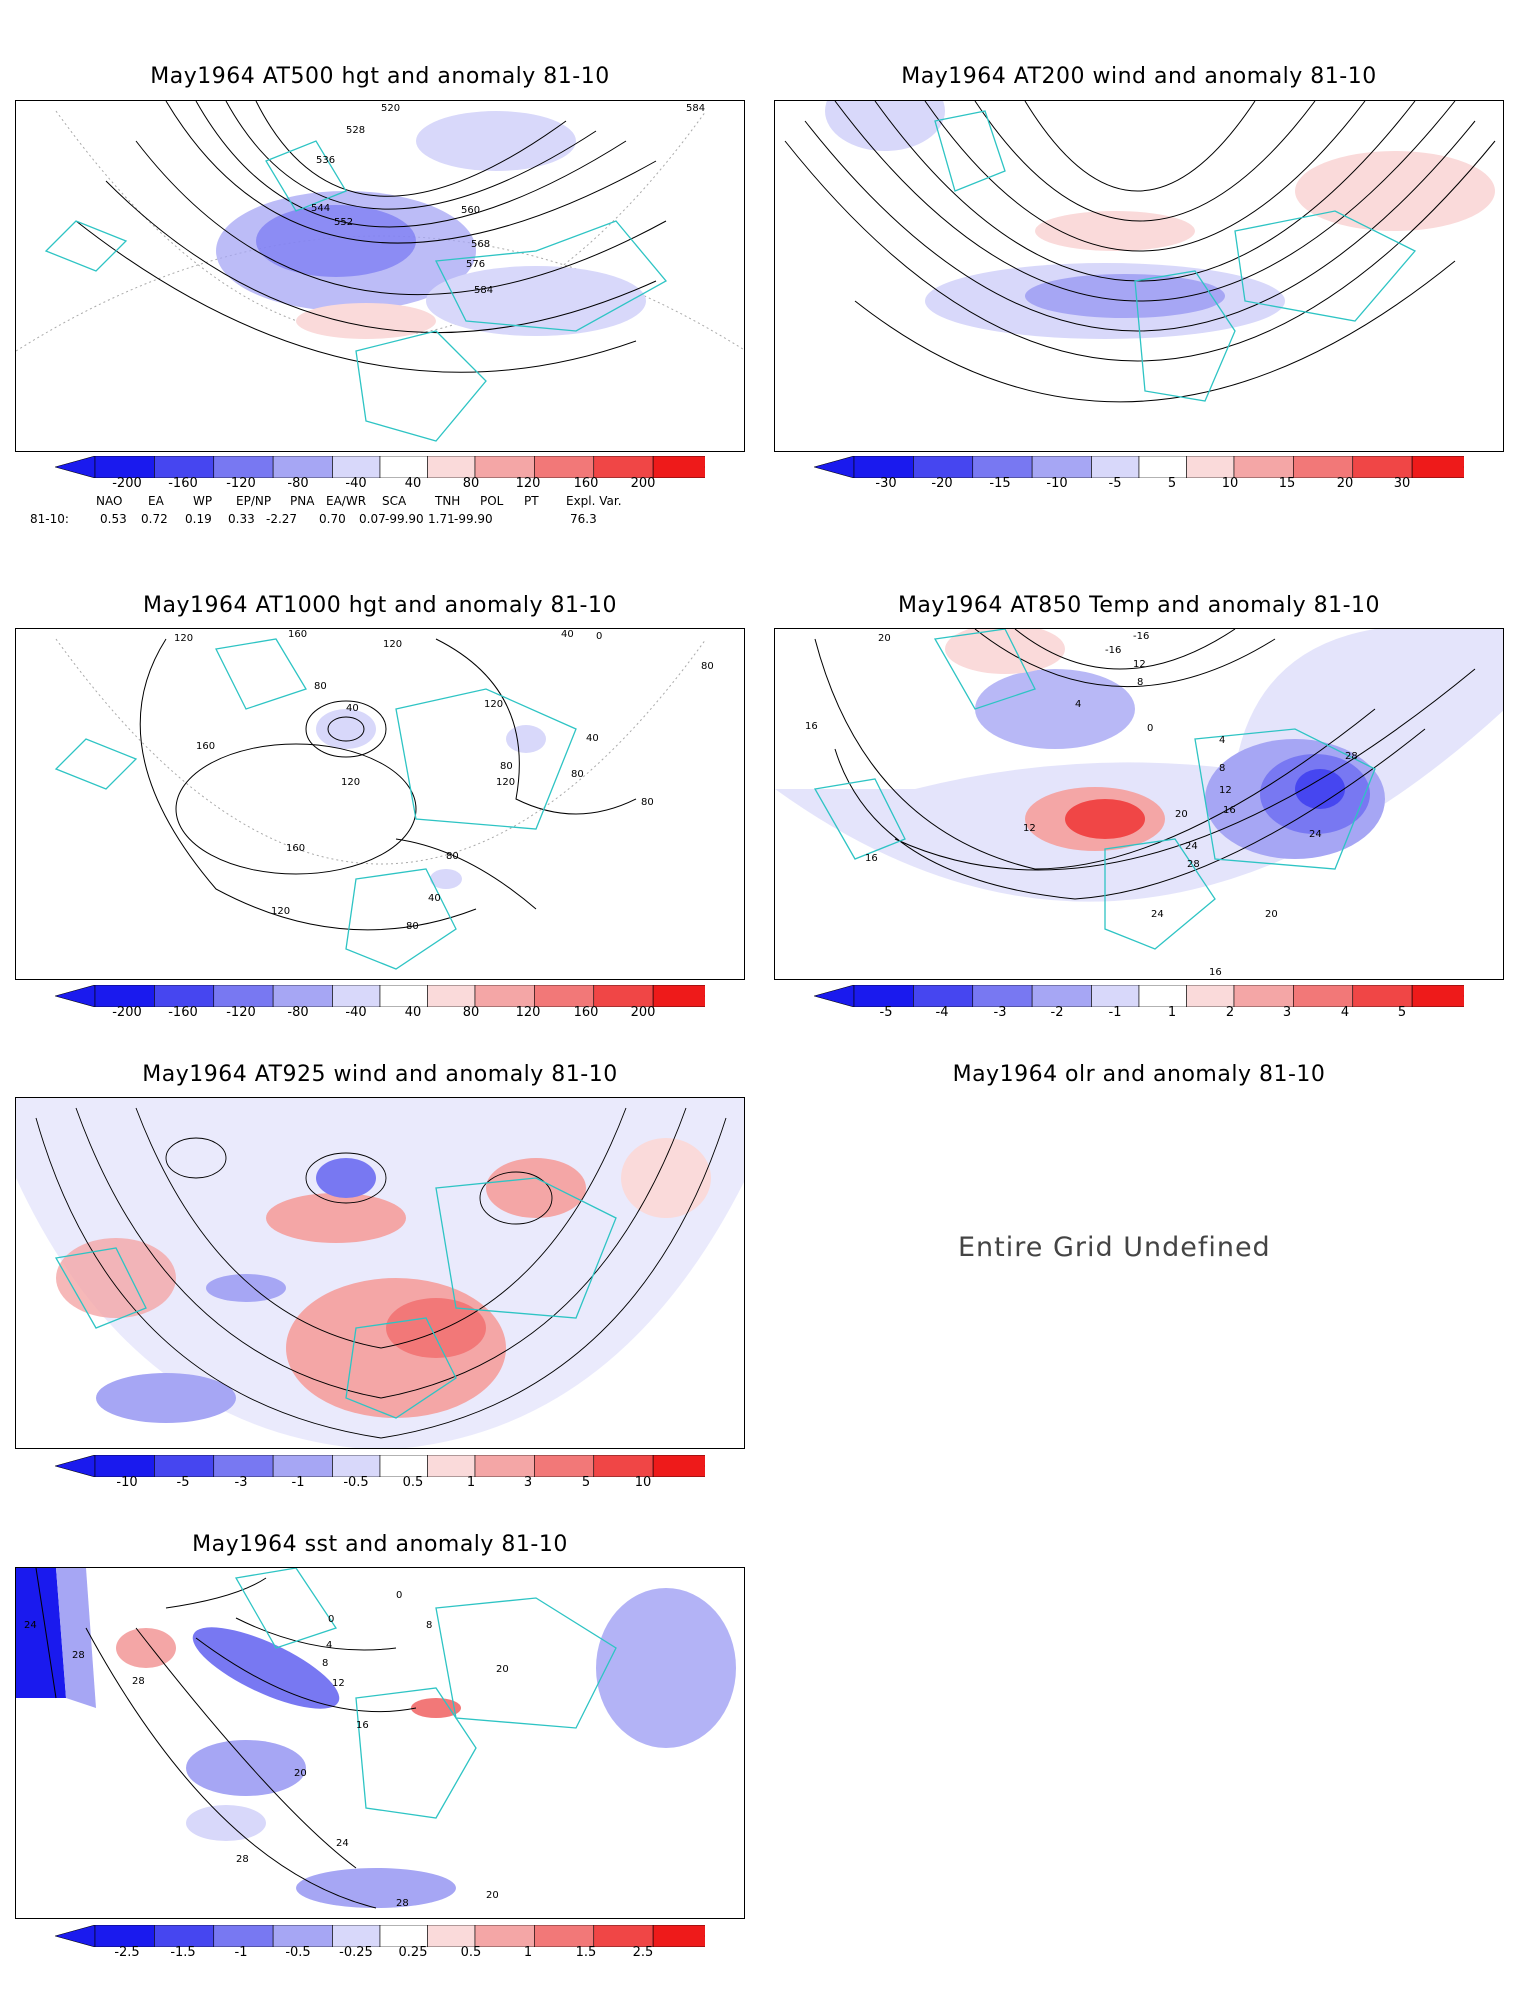 Image resolution: width=1520 pixels, height=2000 pixels. I want to click on colorbar-925wind, so click(380, 1466).